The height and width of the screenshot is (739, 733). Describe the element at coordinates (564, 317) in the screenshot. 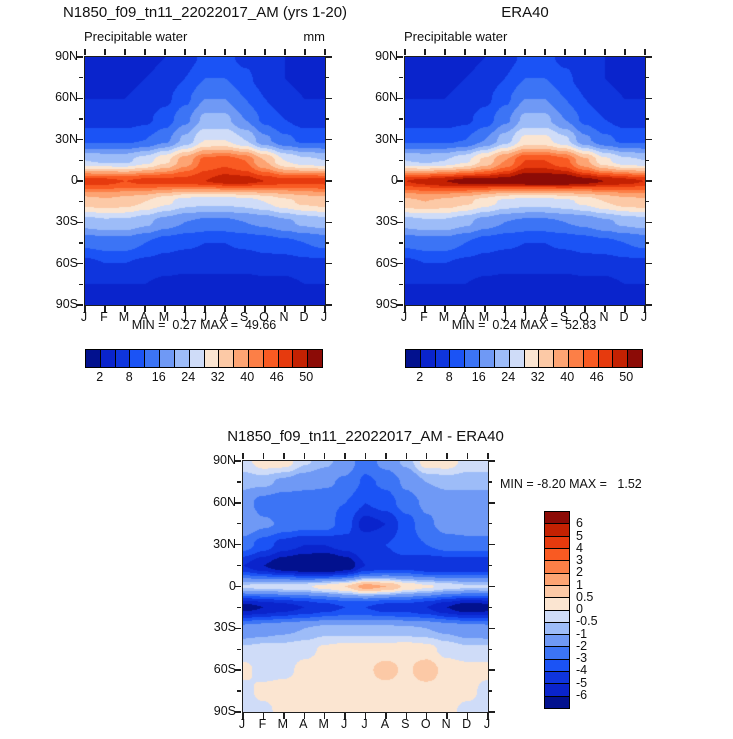

I see `era40-month-label: S` at that location.